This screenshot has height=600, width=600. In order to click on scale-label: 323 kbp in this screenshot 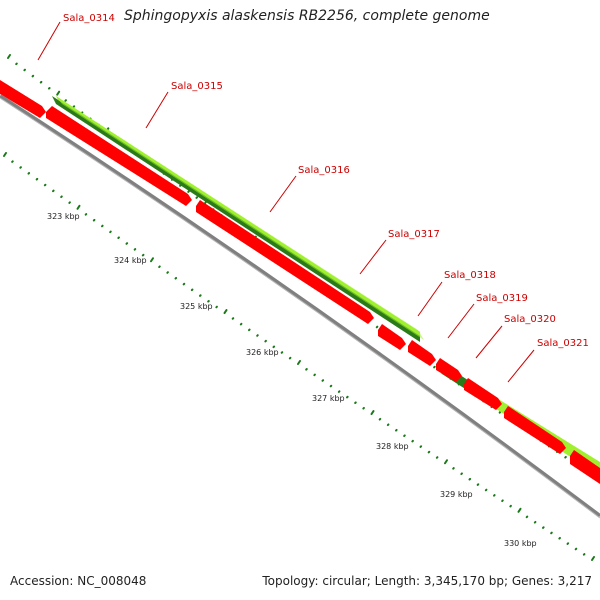, I will do `click(63, 216)`.